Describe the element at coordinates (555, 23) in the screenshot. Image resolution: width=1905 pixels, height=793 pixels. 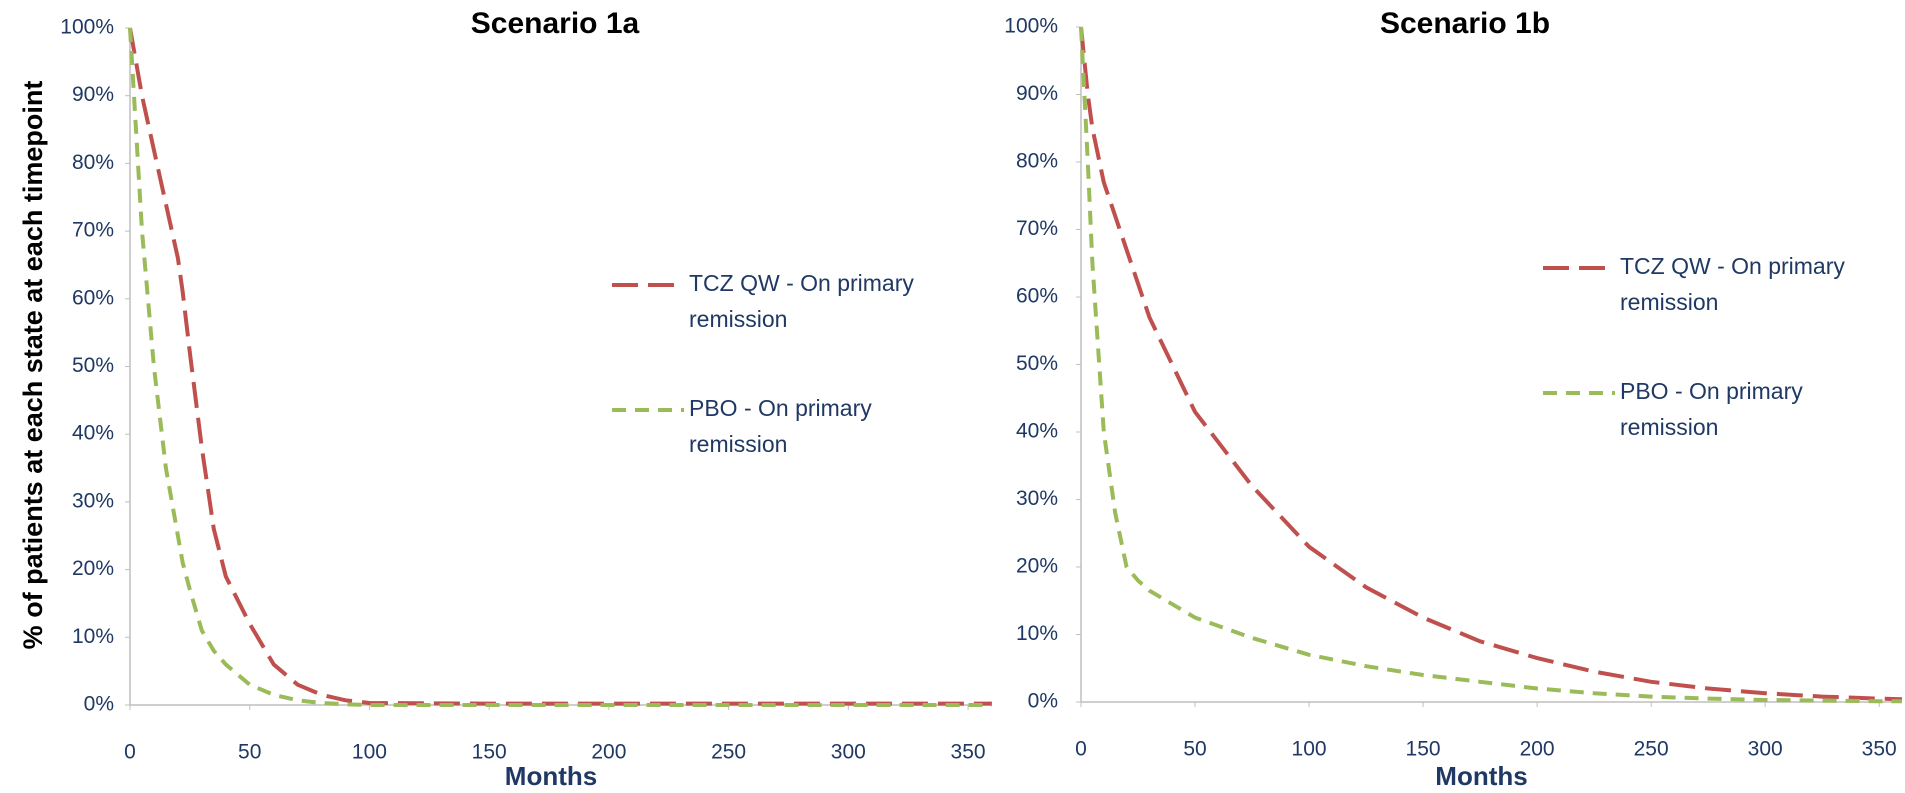
I see `chart-title: Scenario 1a` at that location.